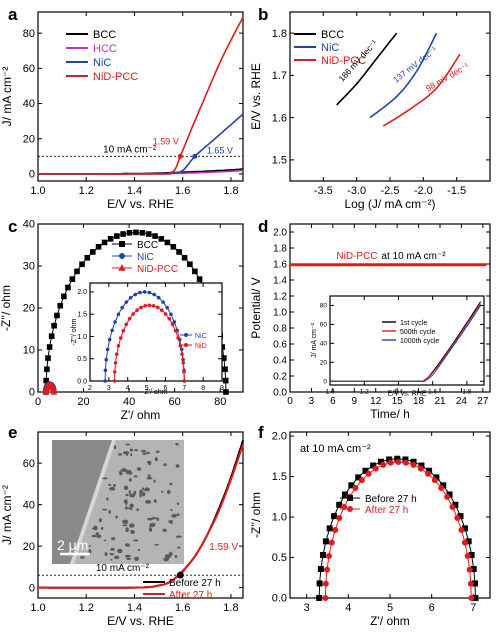 The image size is (500, 638). I want to click on x-tick-label: 7, so click(184, 388).